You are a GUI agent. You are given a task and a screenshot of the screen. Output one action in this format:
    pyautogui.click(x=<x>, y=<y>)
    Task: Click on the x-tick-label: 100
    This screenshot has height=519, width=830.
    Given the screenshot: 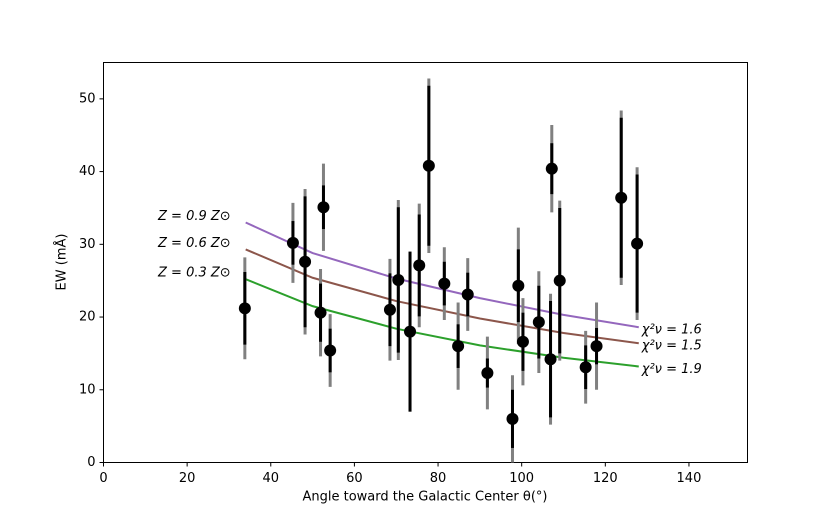 What is the action you would take?
    pyautogui.click(x=521, y=478)
    